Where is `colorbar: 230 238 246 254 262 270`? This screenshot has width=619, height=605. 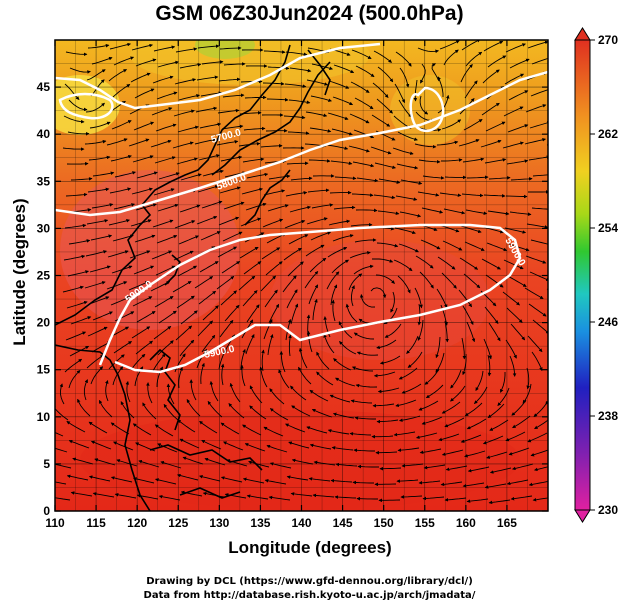
colorbar: 230 238 246 254 262 270 is located at coordinates (596, 275).